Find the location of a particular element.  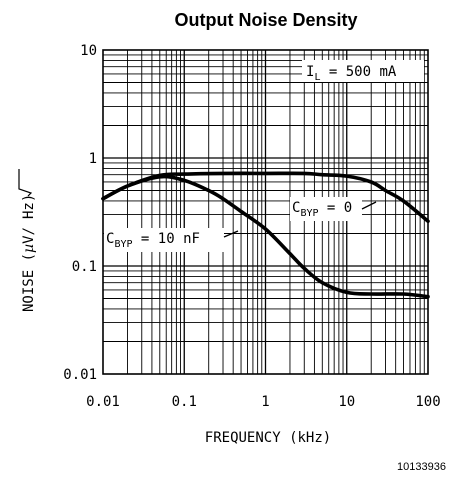

y-axis-label-radicand: Hz is located at coordinates (29, 210).